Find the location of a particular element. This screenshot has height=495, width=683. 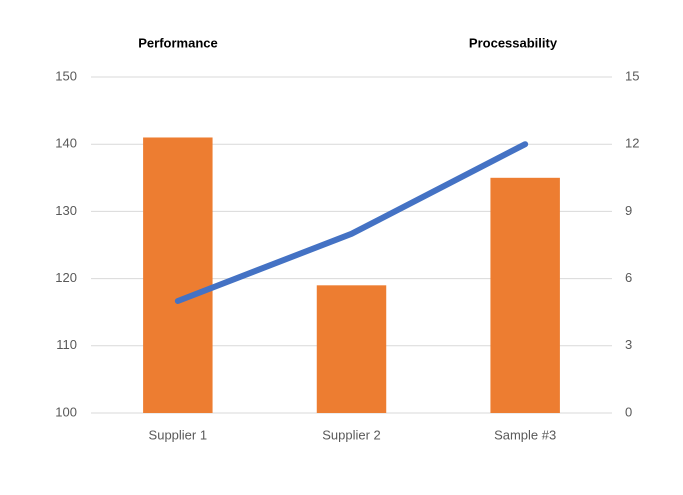

y-tick-label: 110 is located at coordinates (66, 344).